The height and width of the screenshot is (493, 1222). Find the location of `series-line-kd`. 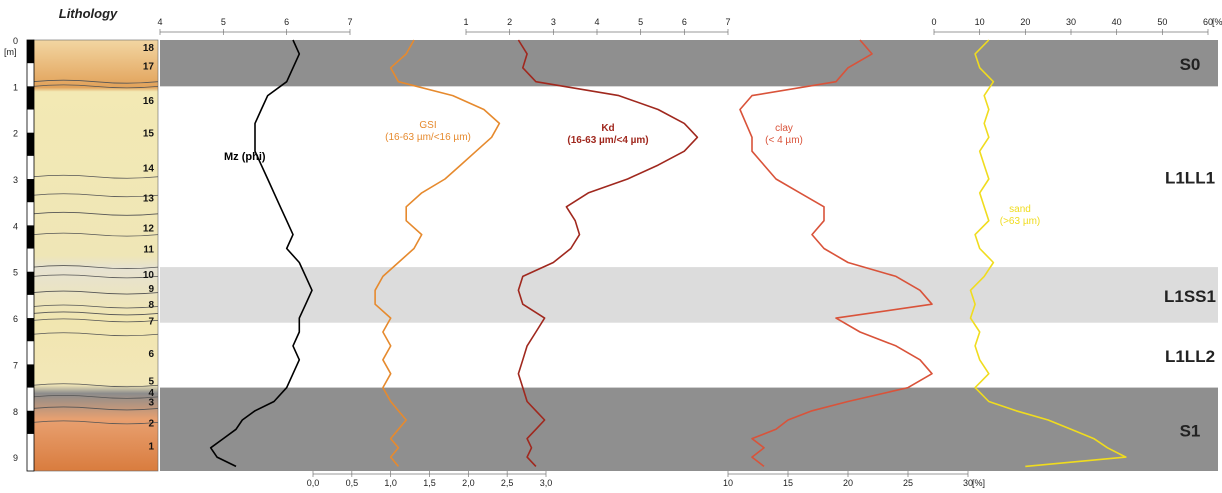

series-line-kd is located at coordinates (608, 253).